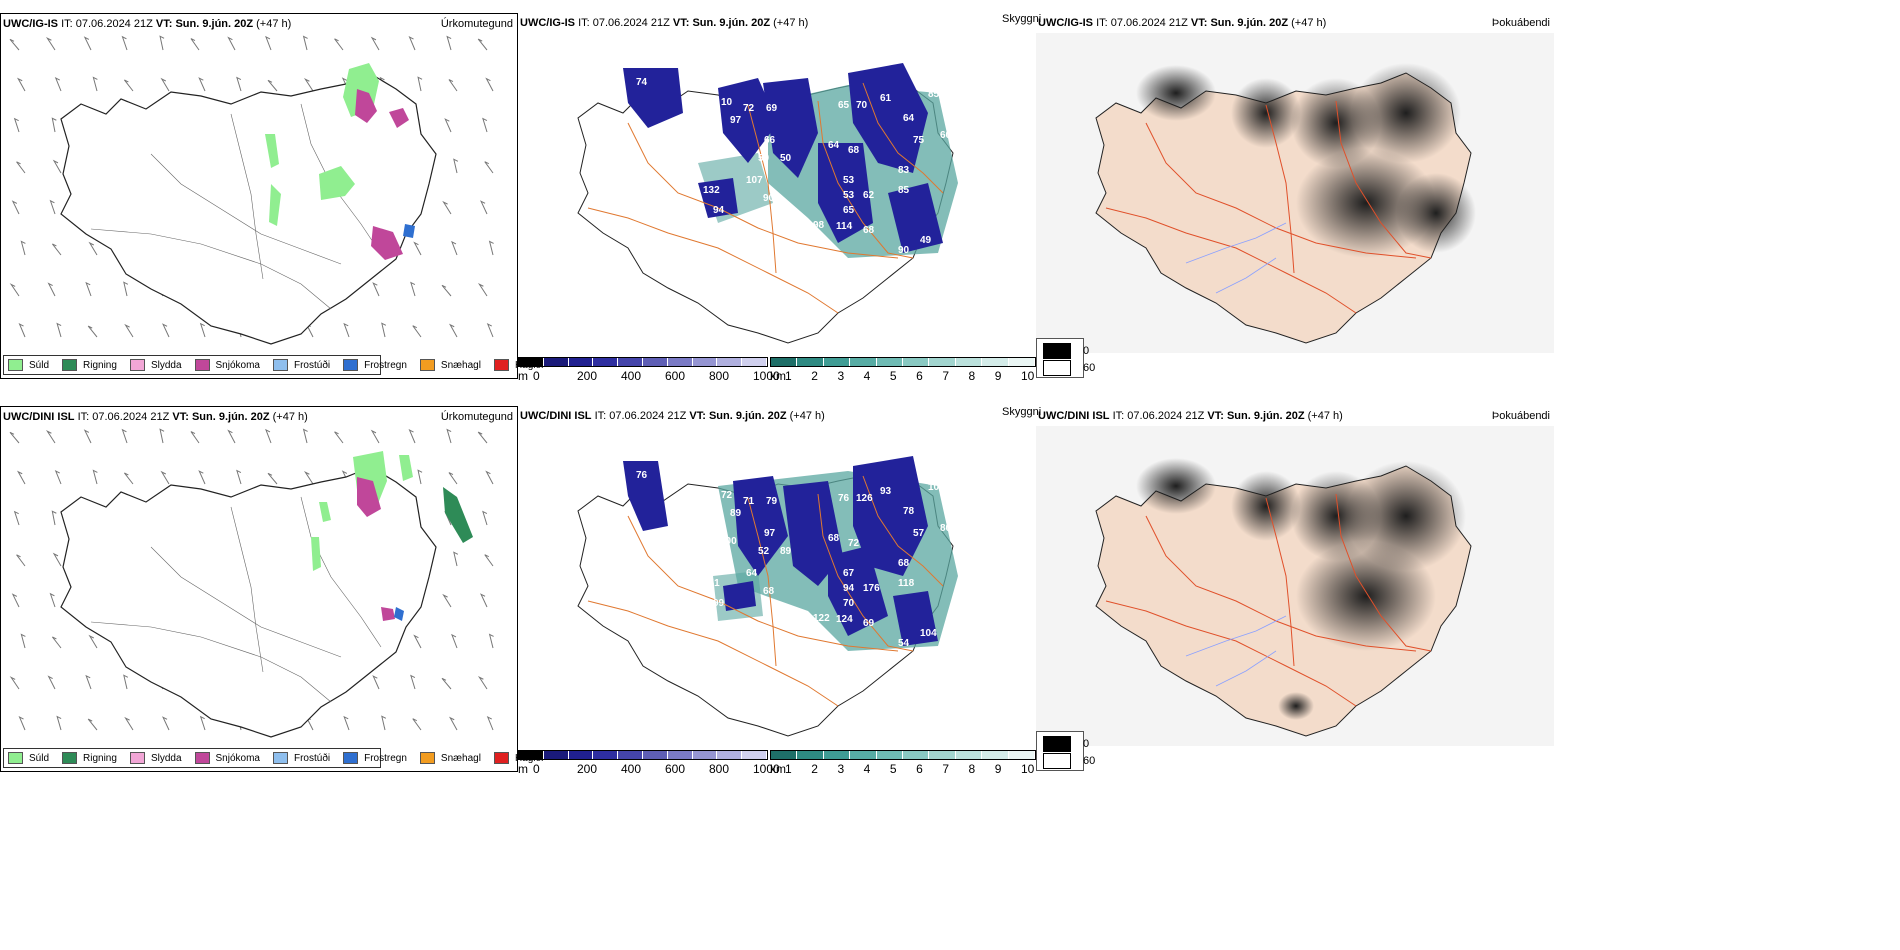  Describe the element at coordinates (904, 190) in the screenshot. I see `cloud-base-value: 85` at that location.